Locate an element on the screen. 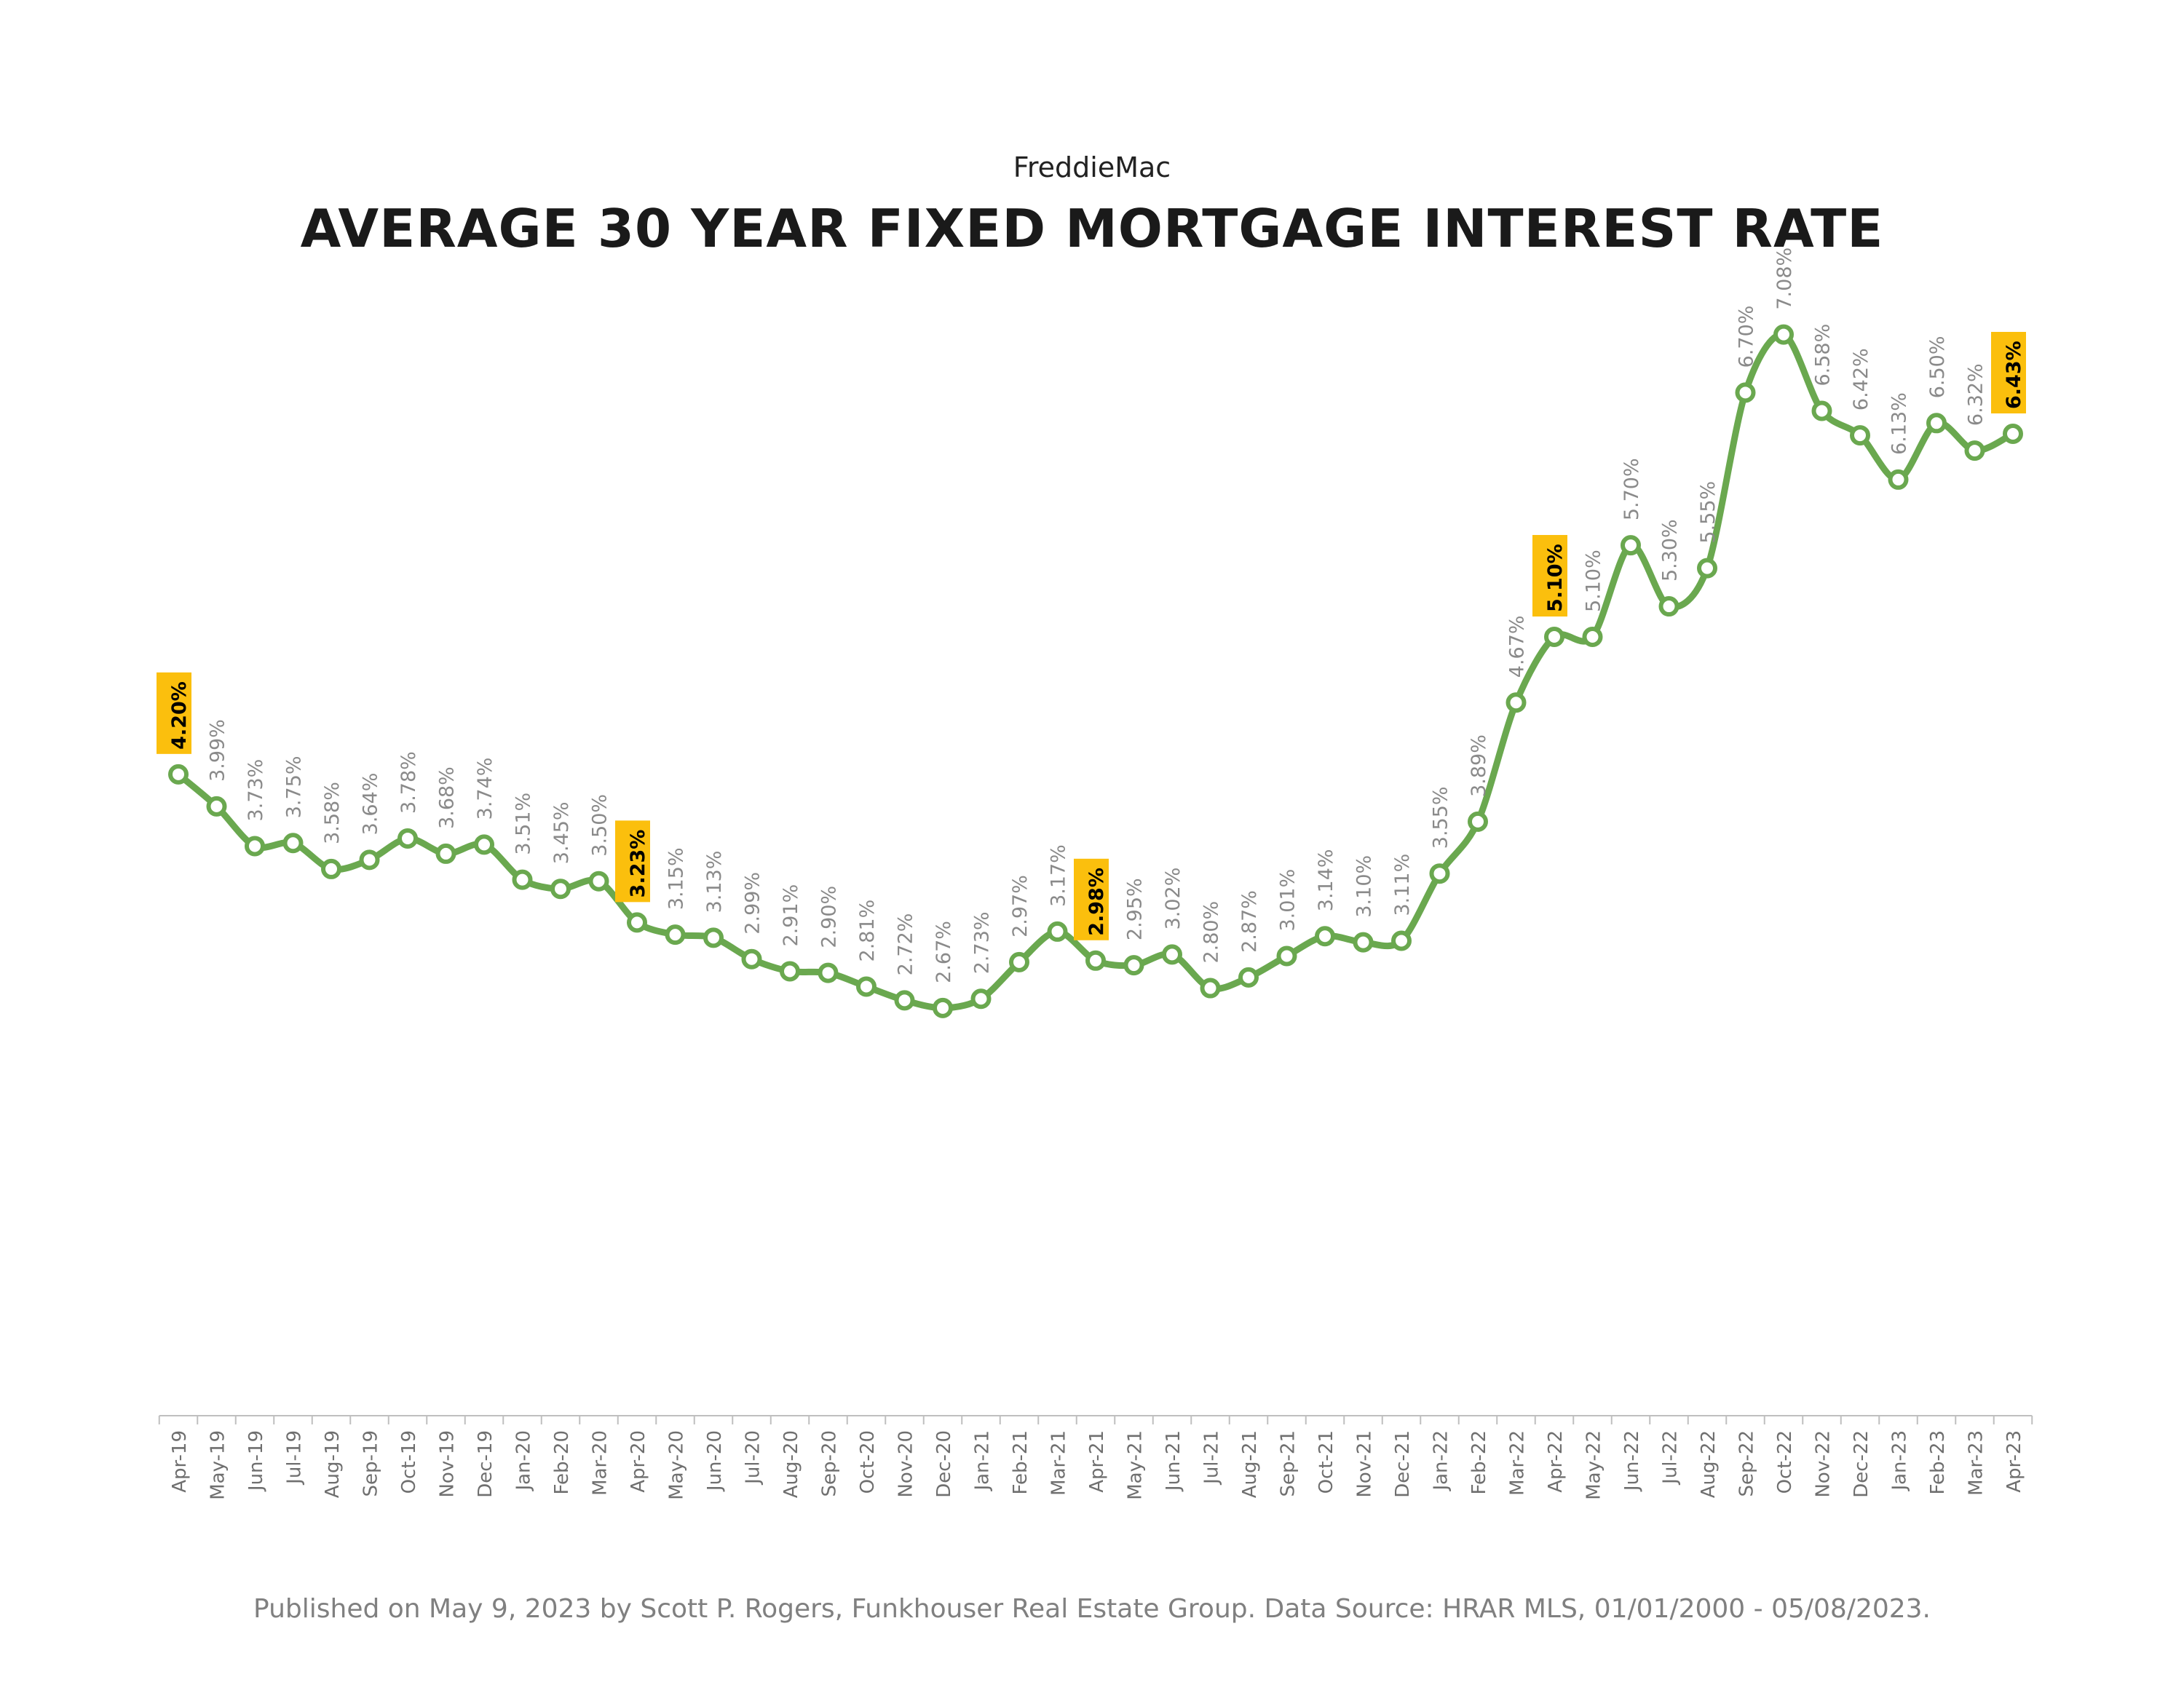  data-label-text: 3.89% is located at coordinates (1479, 765).